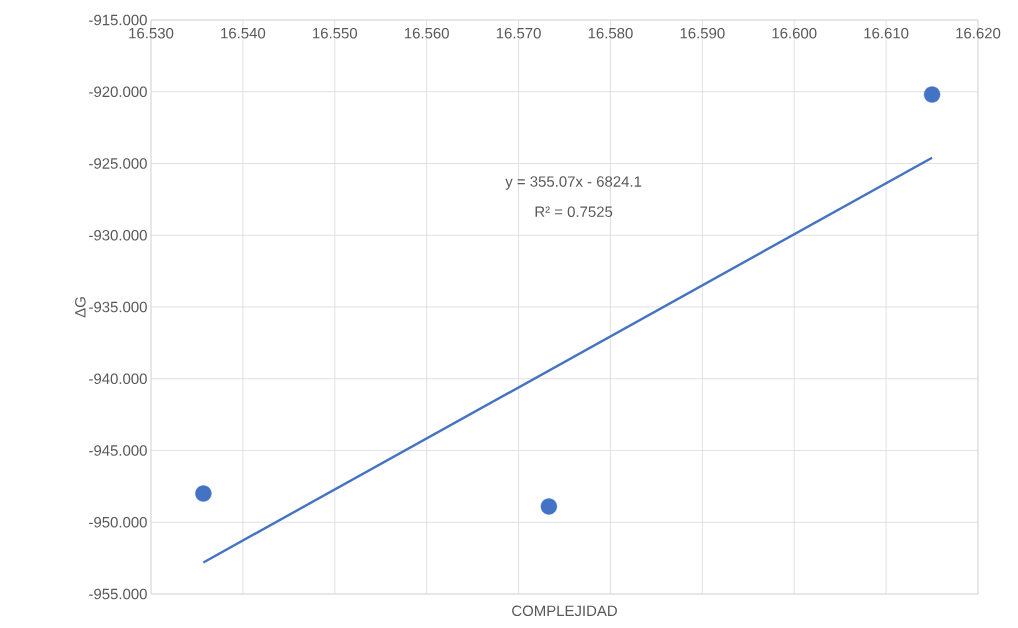 Image resolution: width=1018 pixels, height=628 pixels. I want to click on y-tick-label: -930.000, so click(118, 235).